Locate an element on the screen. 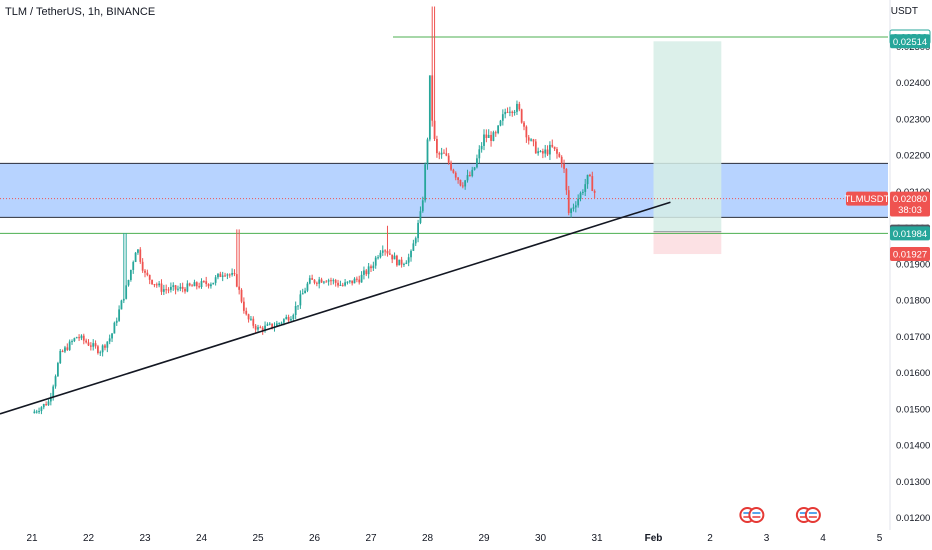 The width and height of the screenshot is (932, 550). x-tick-label: 3 is located at coordinates (767, 538).